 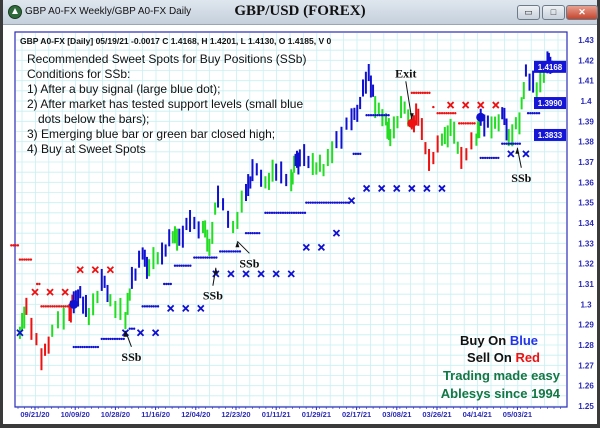 What do you see at coordinates (550, 134) in the screenshot?
I see `price-tag` at bounding box center [550, 134].